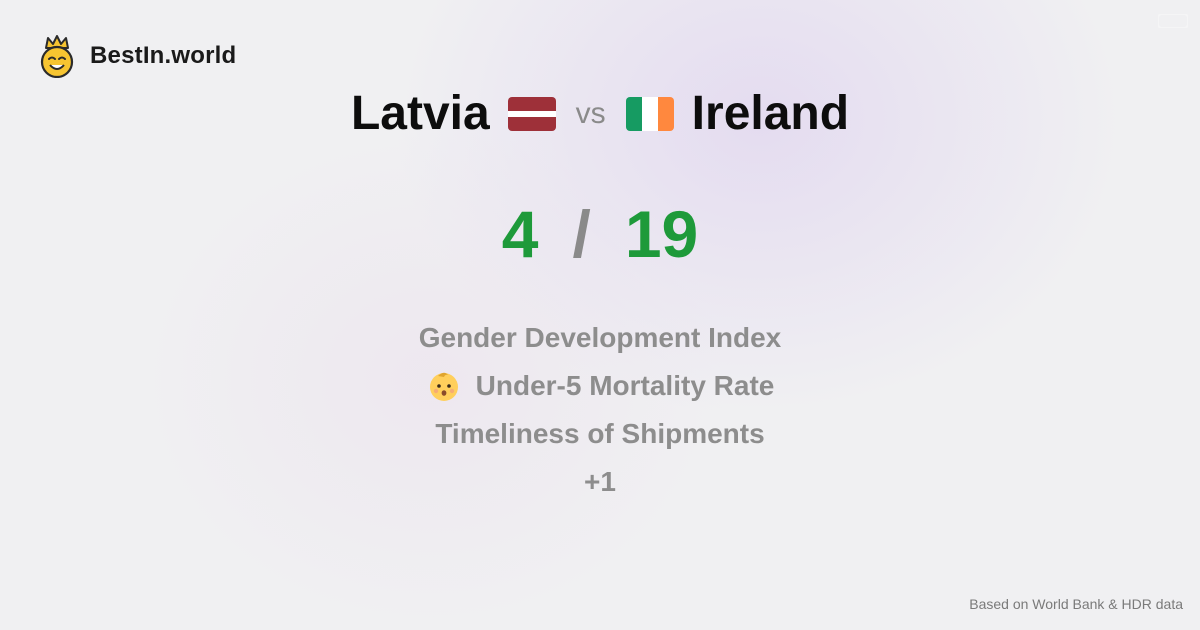  What do you see at coordinates (600, 234) in the screenshot?
I see `score-summary: 4 / 19` at bounding box center [600, 234].